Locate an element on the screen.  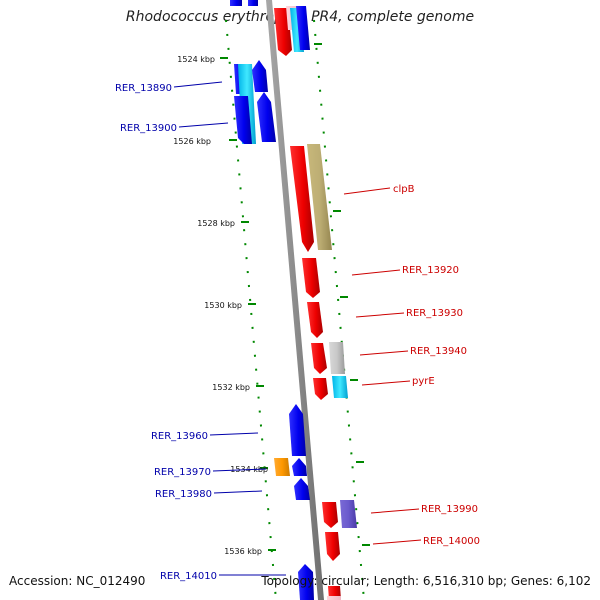
tick-label: 1530 kbp is located at coordinates (223, 305).